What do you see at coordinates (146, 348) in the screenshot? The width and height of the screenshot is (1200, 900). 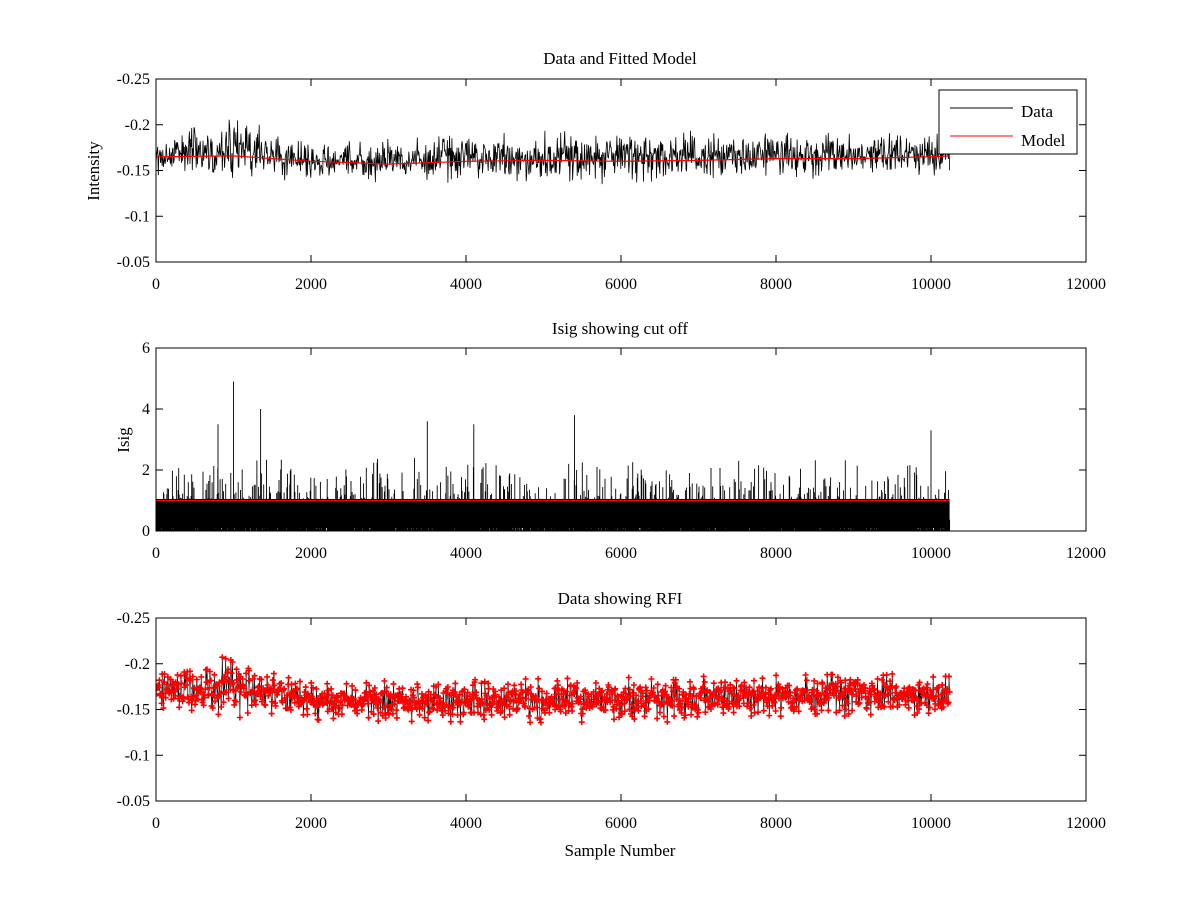 I see `y-tick-label: 6` at bounding box center [146, 348].